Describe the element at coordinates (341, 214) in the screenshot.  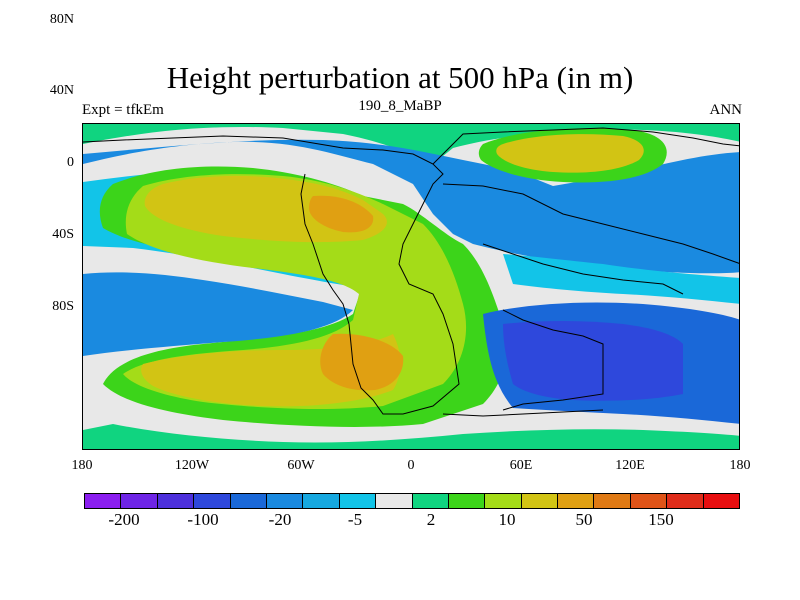
I see `north-orange-area` at that location.